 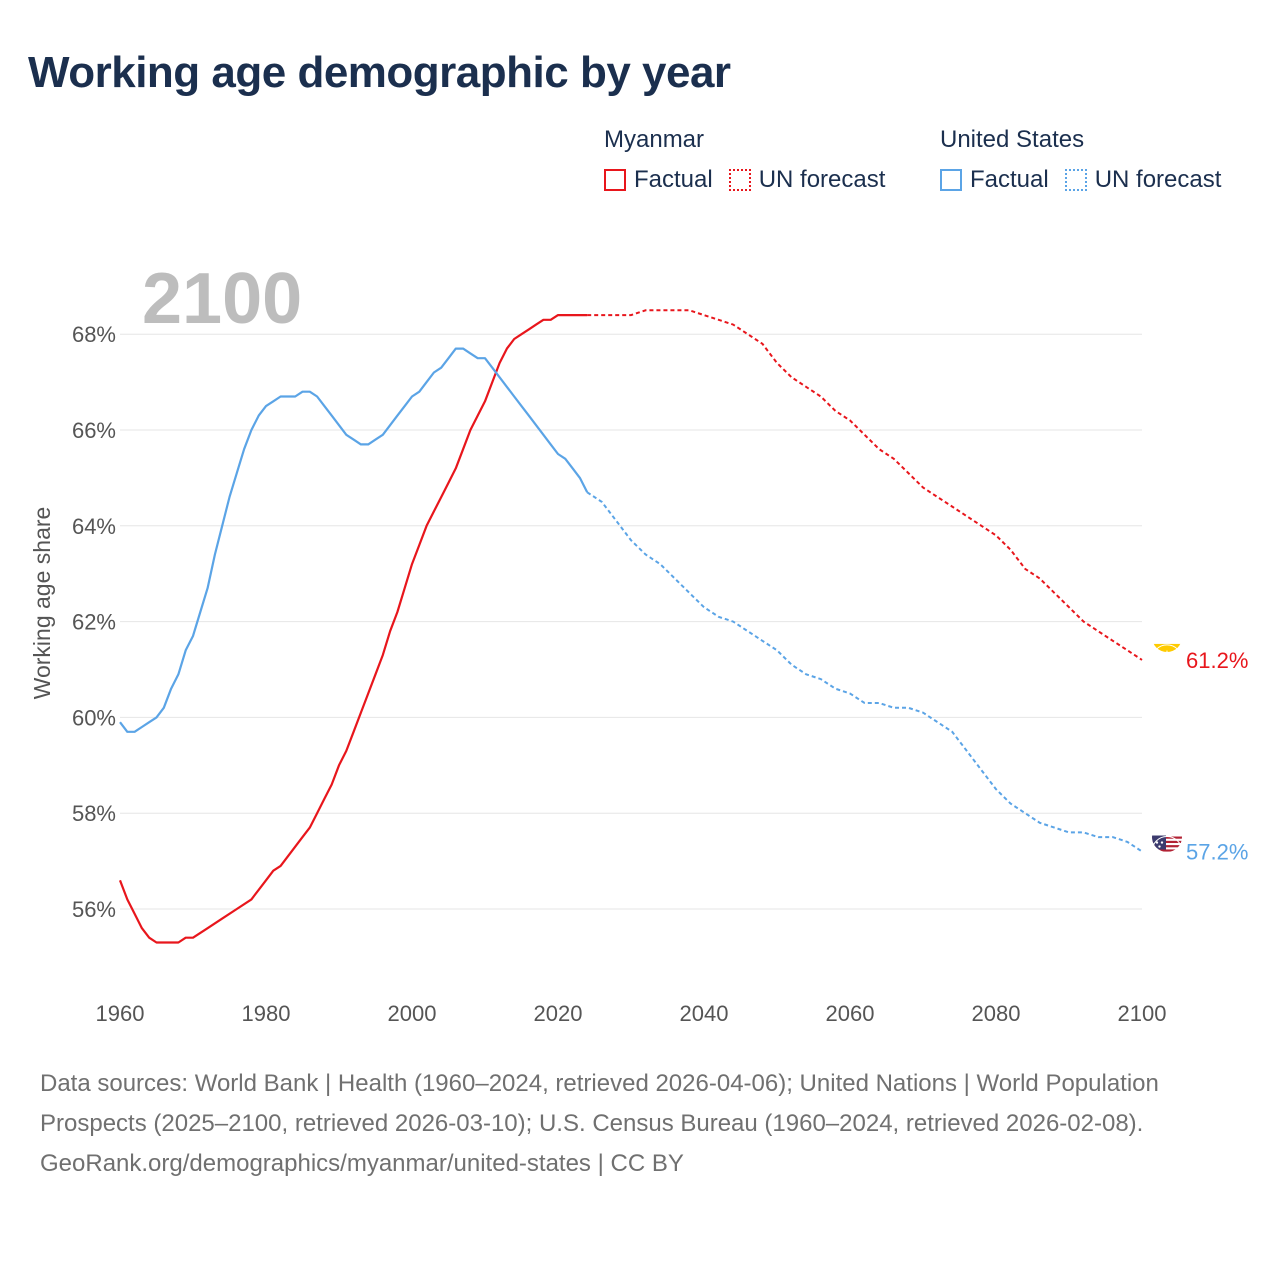 What do you see at coordinates (1142, 1013) in the screenshot?
I see `x-tick-label: 2100` at bounding box center [1142, 1013].